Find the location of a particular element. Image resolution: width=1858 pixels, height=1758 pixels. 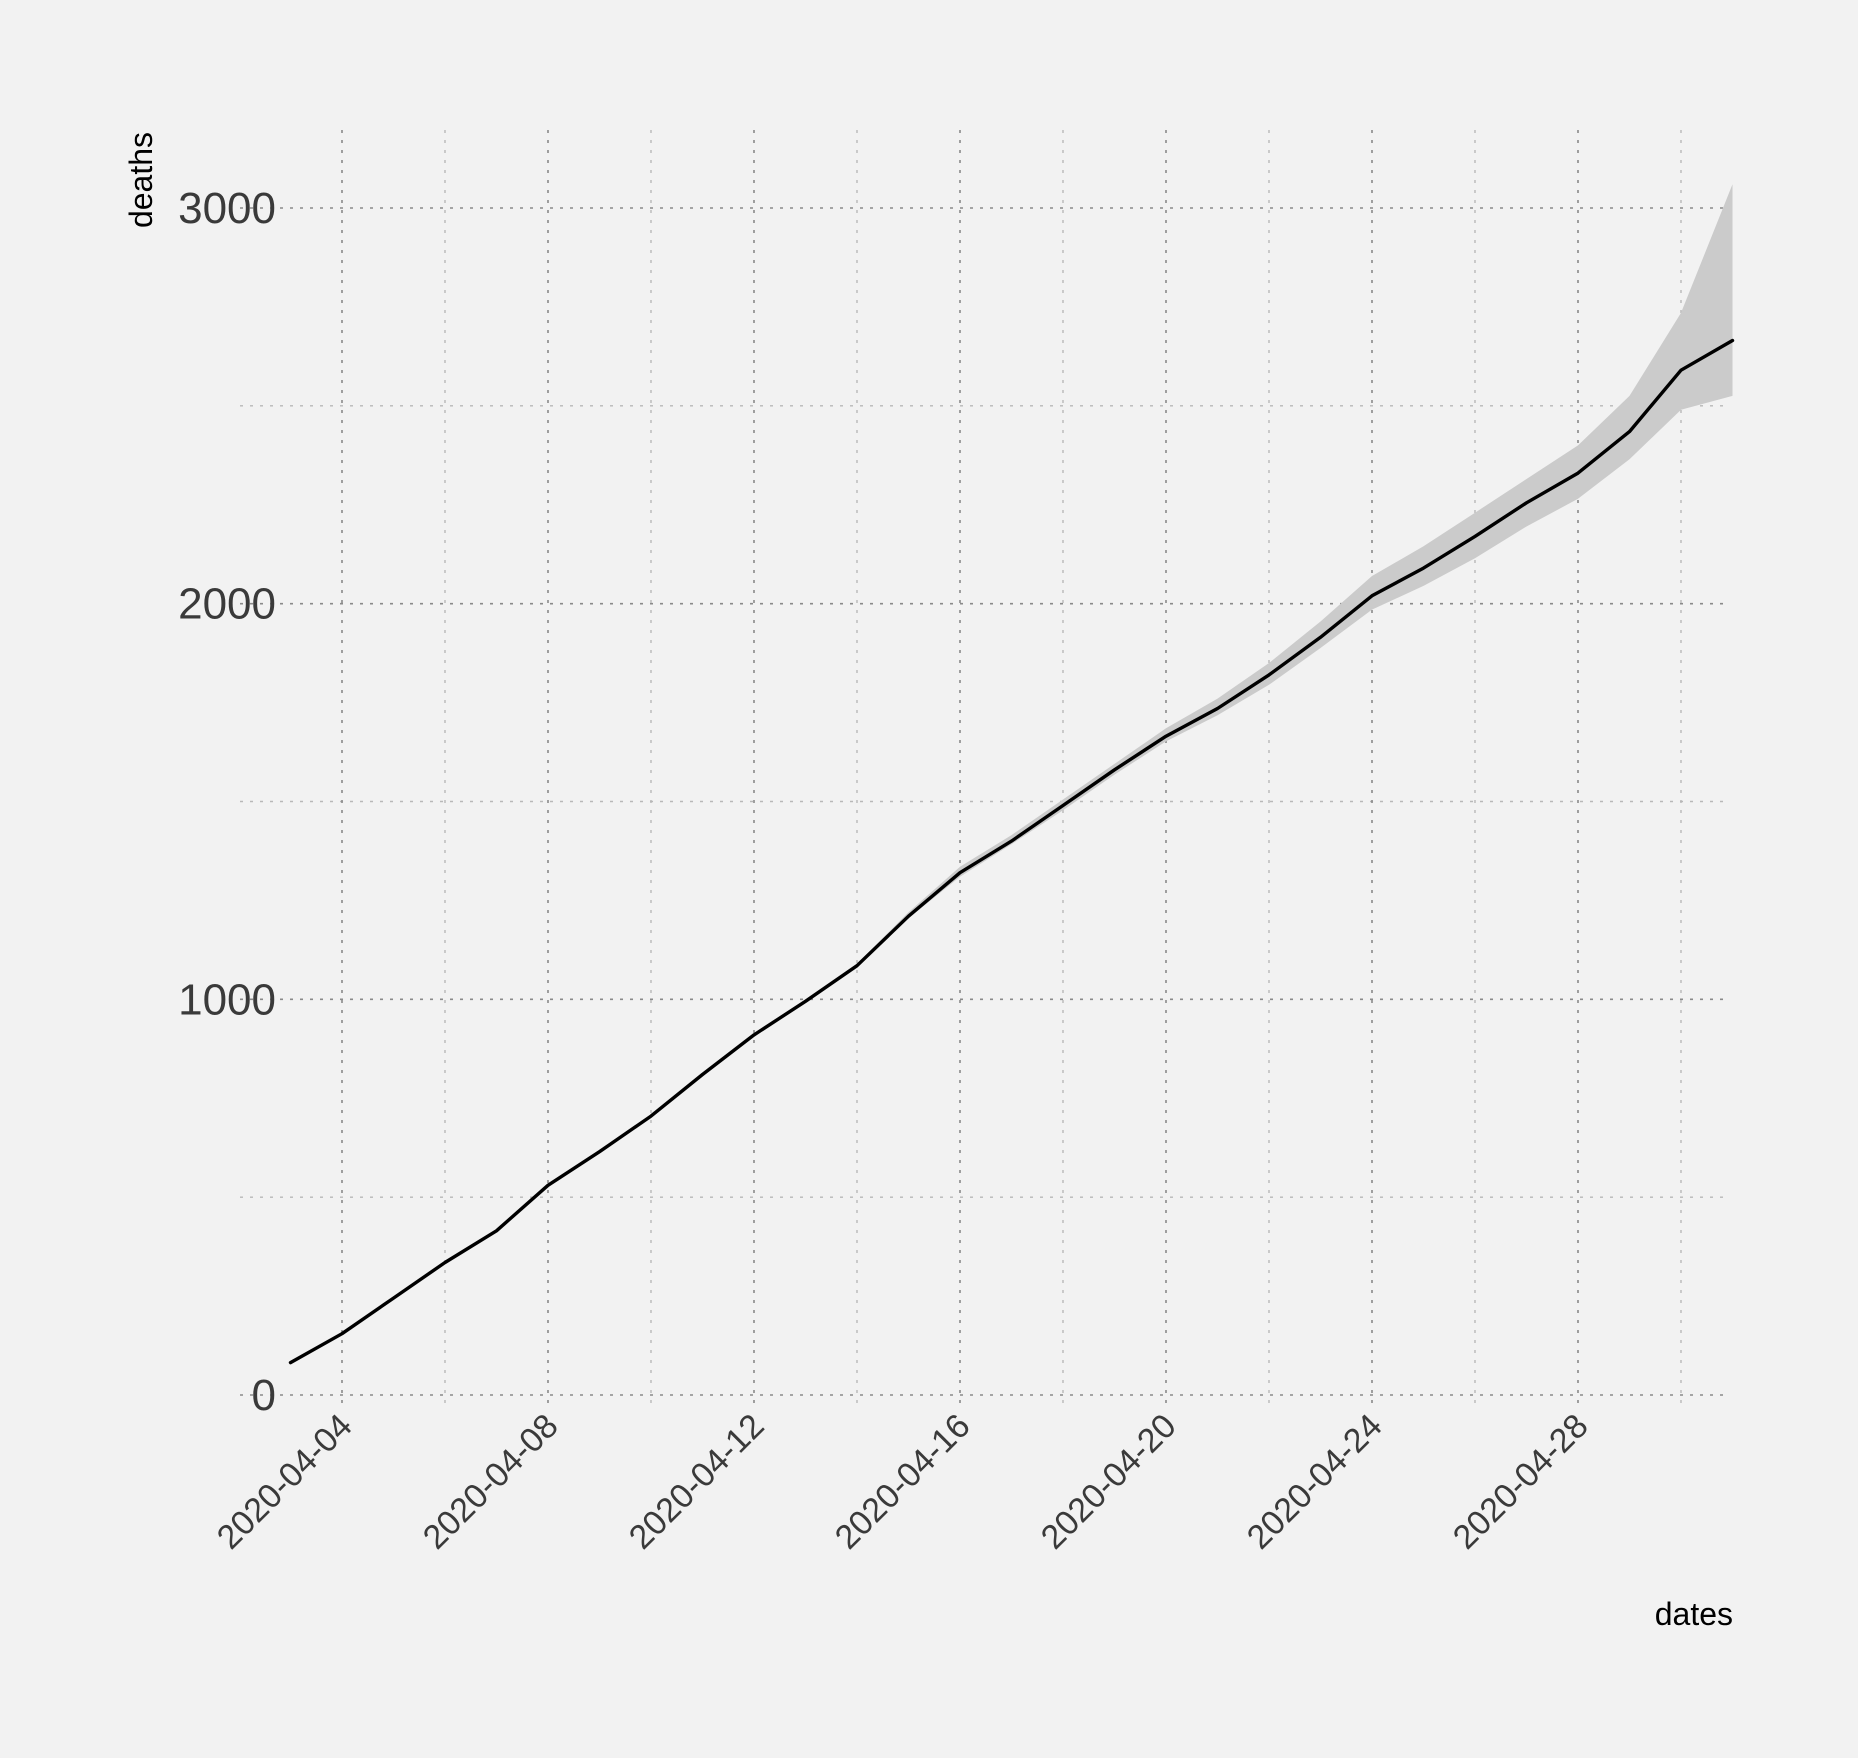

y-tick-label: 3000 is located at coordinates (227, 208).